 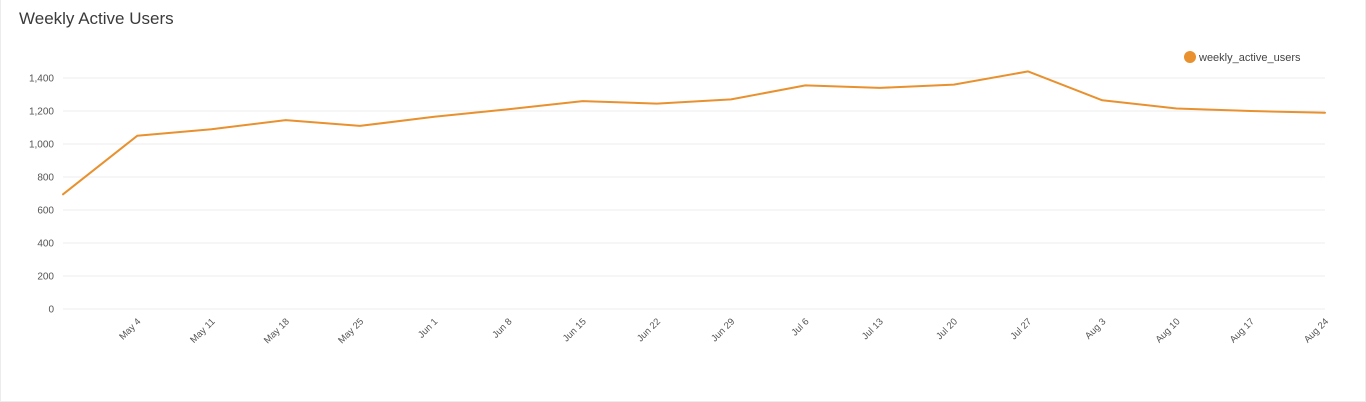 What do you see at coordinates (723, 330) in the screenshot?
I see `x-tick-label: Jun 29` at bounding box center [723, 330].